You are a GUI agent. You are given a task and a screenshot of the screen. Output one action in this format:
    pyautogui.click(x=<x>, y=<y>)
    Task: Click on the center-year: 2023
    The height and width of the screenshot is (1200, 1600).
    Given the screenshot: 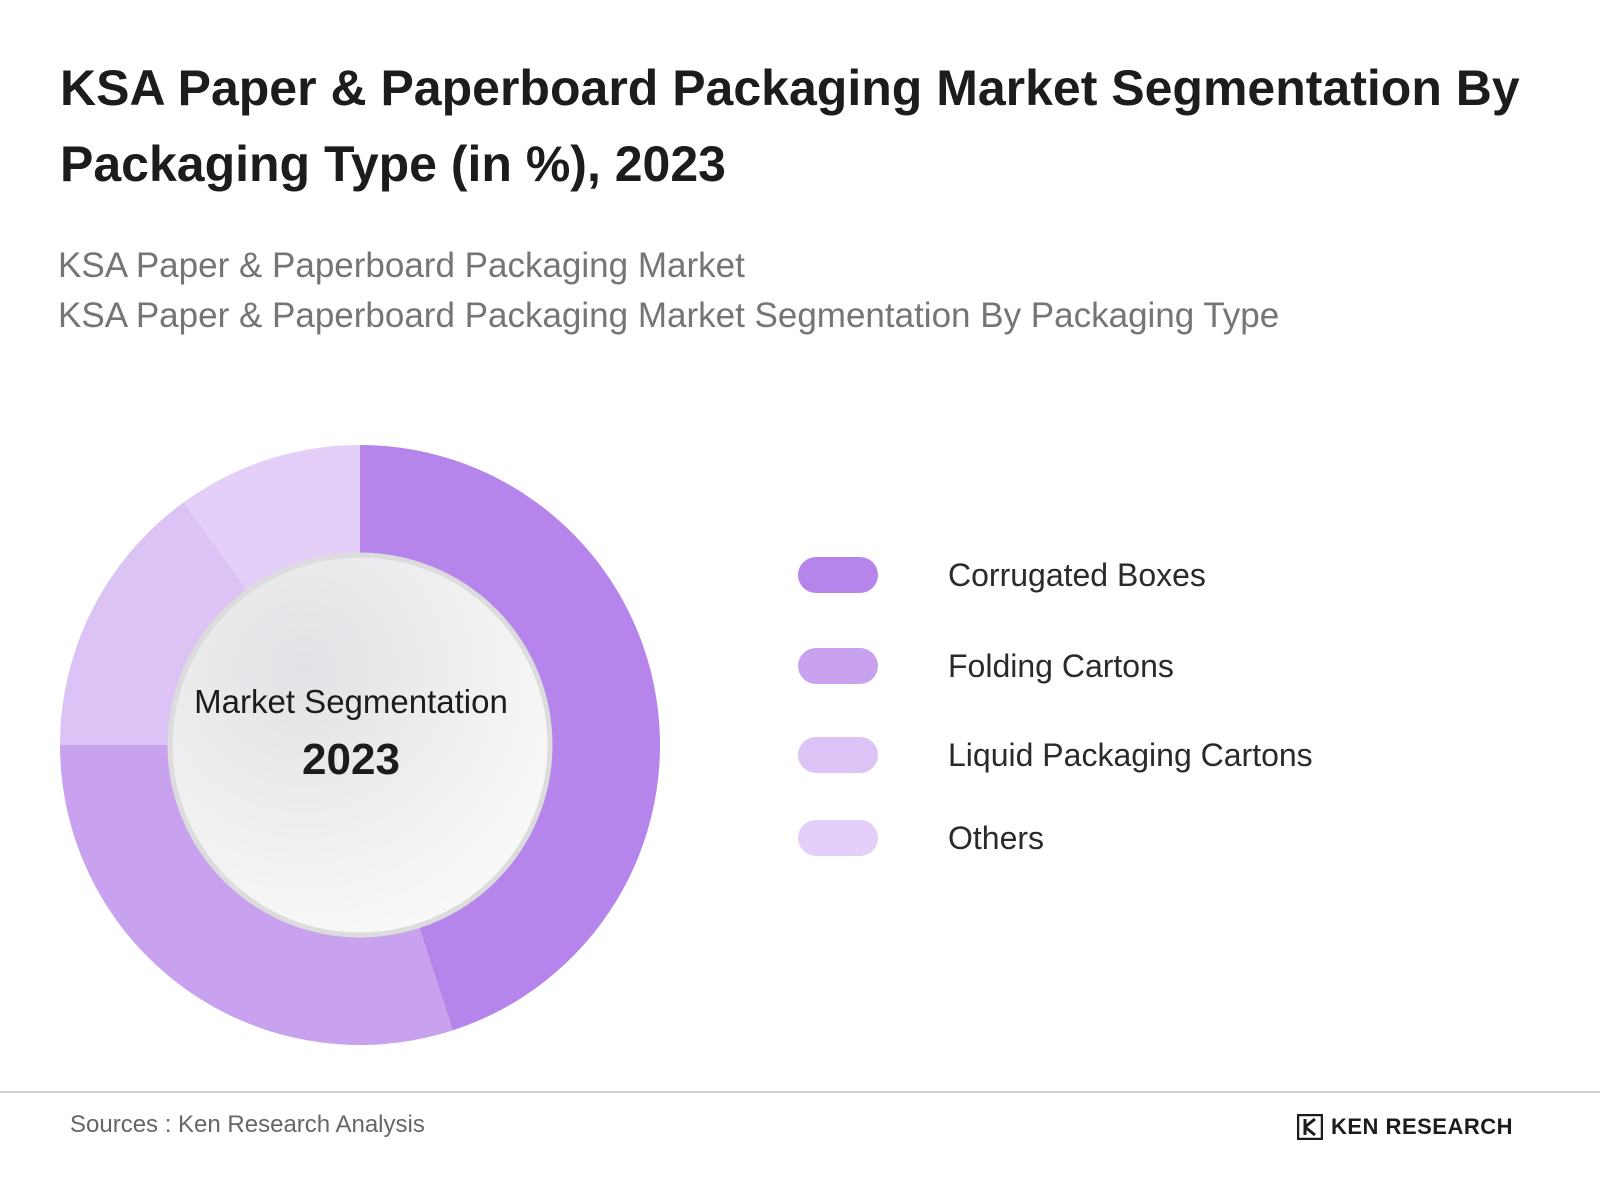 What is the action you would take?
    pyautogui.click(x=351, y=759)
    